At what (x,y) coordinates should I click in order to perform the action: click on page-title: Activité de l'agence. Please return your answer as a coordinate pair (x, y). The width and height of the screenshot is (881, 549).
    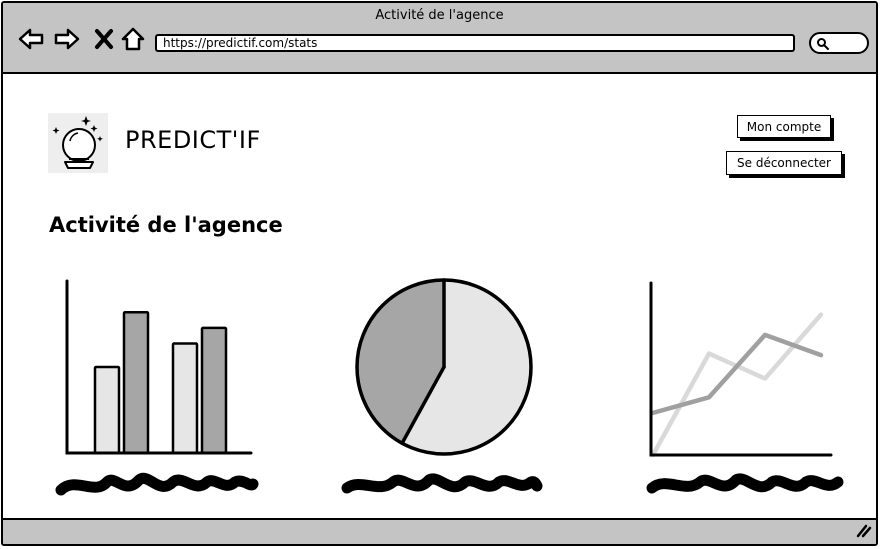
    Looking at the image, I should click on (166, 225).